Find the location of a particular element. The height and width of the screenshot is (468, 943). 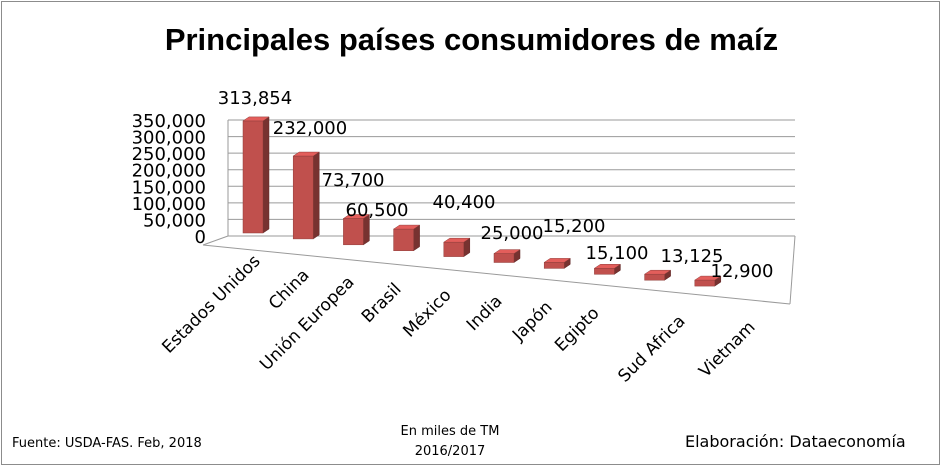

source-note: Fuente: USDA-FAS. Feb, 2018 is located at coordinates (107, 443).